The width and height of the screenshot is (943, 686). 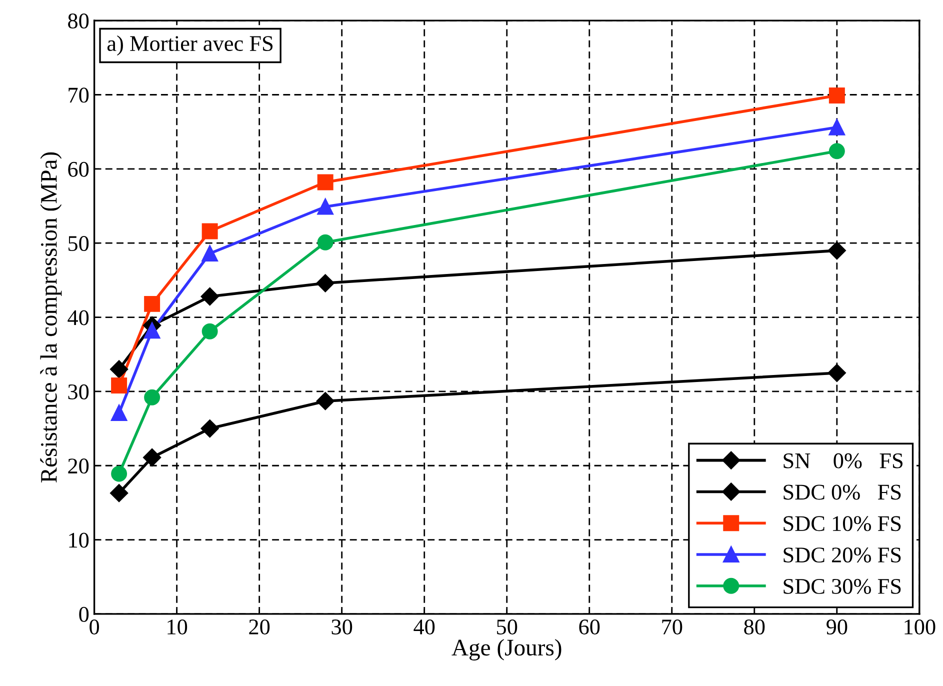 I want to click on x-tick-label: 10, so click(x=178, y=626).